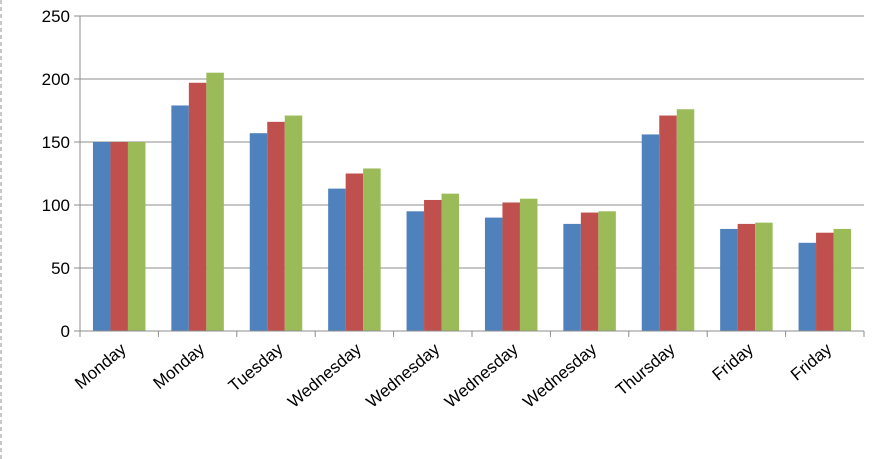 Image resolution: width=873 pixels, height=459 pixels. I want to click on y-tick-label: 0, so click(65, 331).